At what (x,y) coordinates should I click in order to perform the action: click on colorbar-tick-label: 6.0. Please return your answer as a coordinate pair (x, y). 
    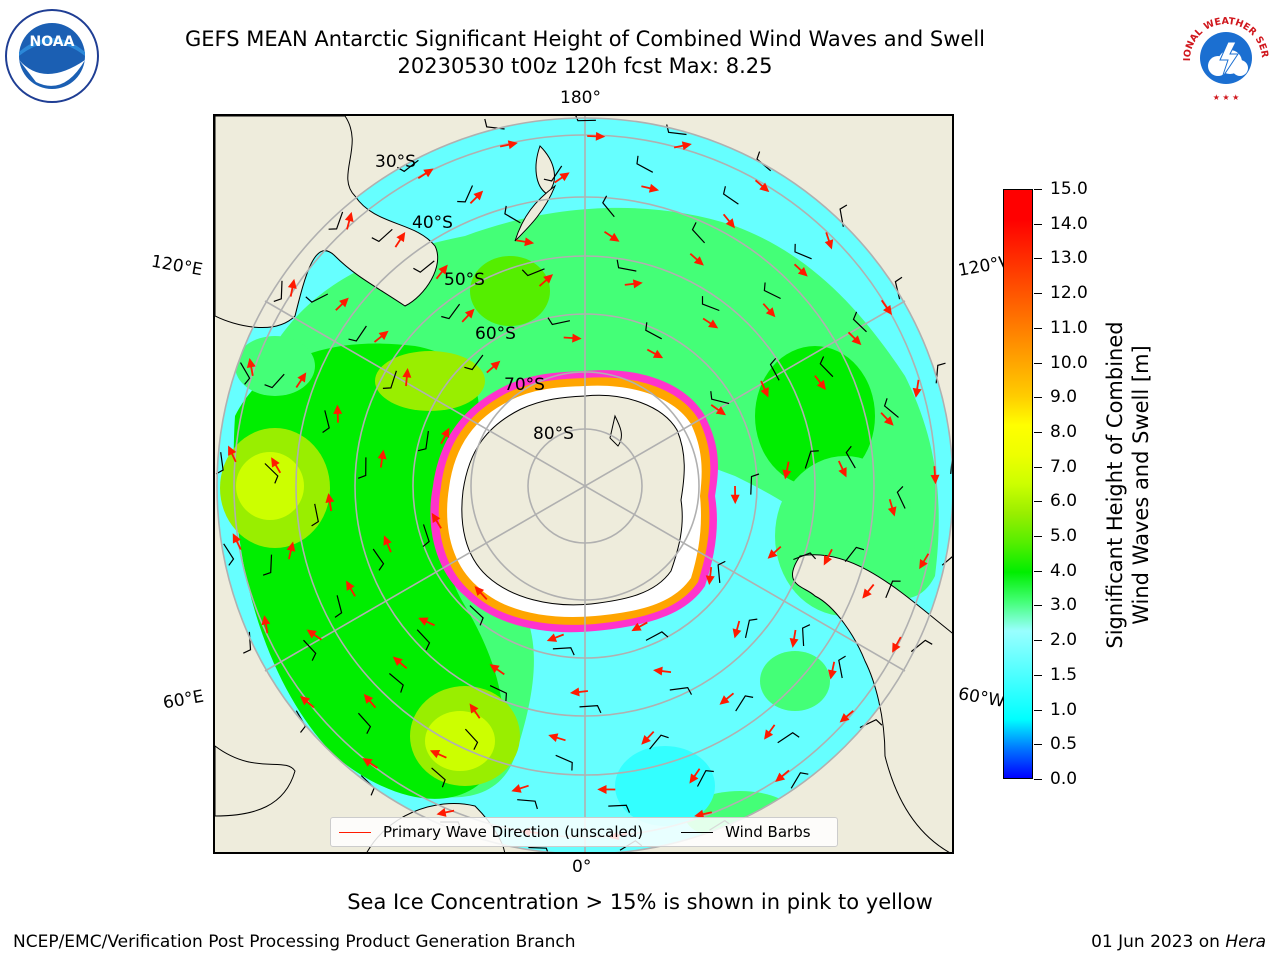
    Looking at the image, I should click on (1064, 501).